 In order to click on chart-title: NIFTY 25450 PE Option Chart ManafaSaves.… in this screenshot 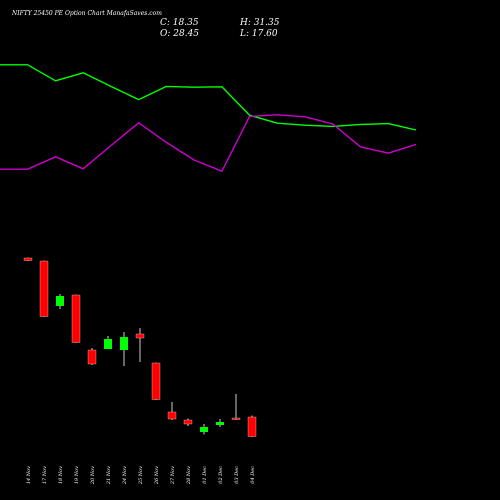, I will do `click(87, 13)`.